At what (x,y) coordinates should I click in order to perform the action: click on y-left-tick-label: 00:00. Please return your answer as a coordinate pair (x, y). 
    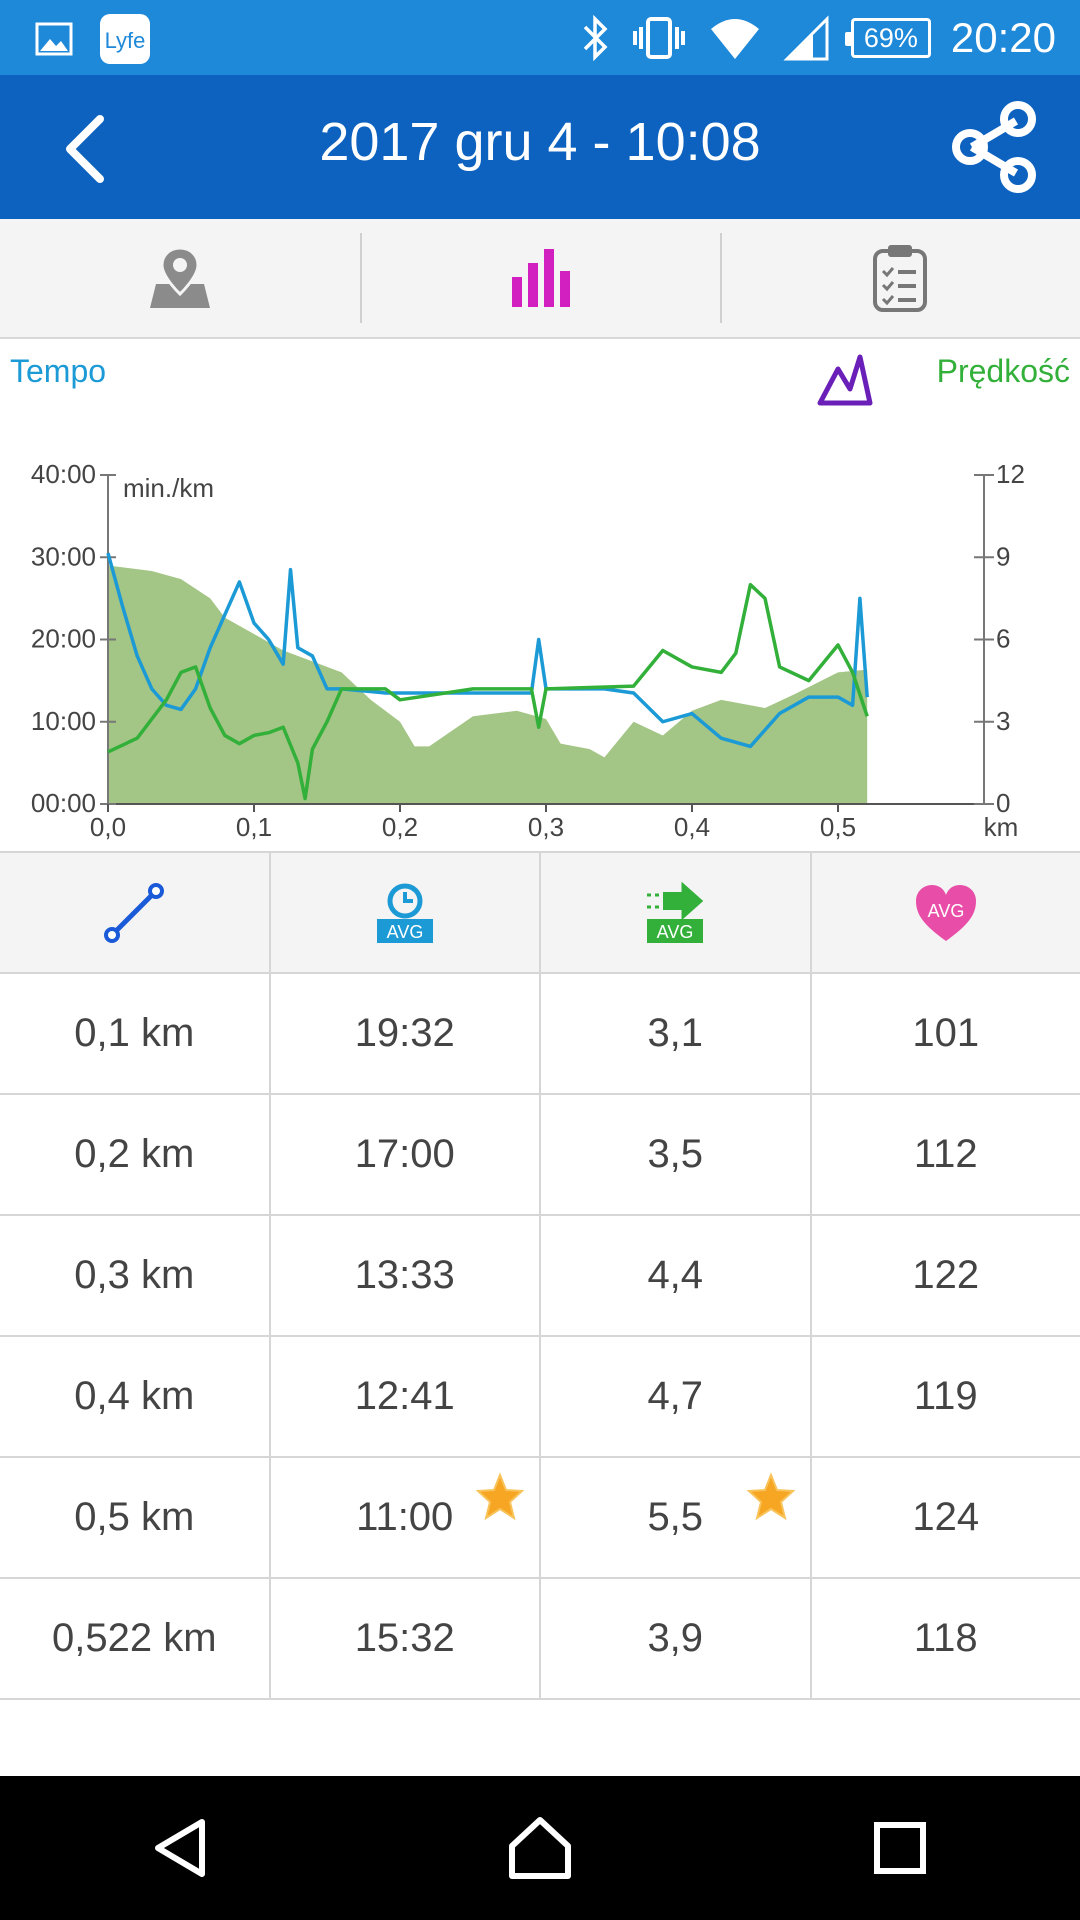
    Looking at the image, I should click on (63, 803).